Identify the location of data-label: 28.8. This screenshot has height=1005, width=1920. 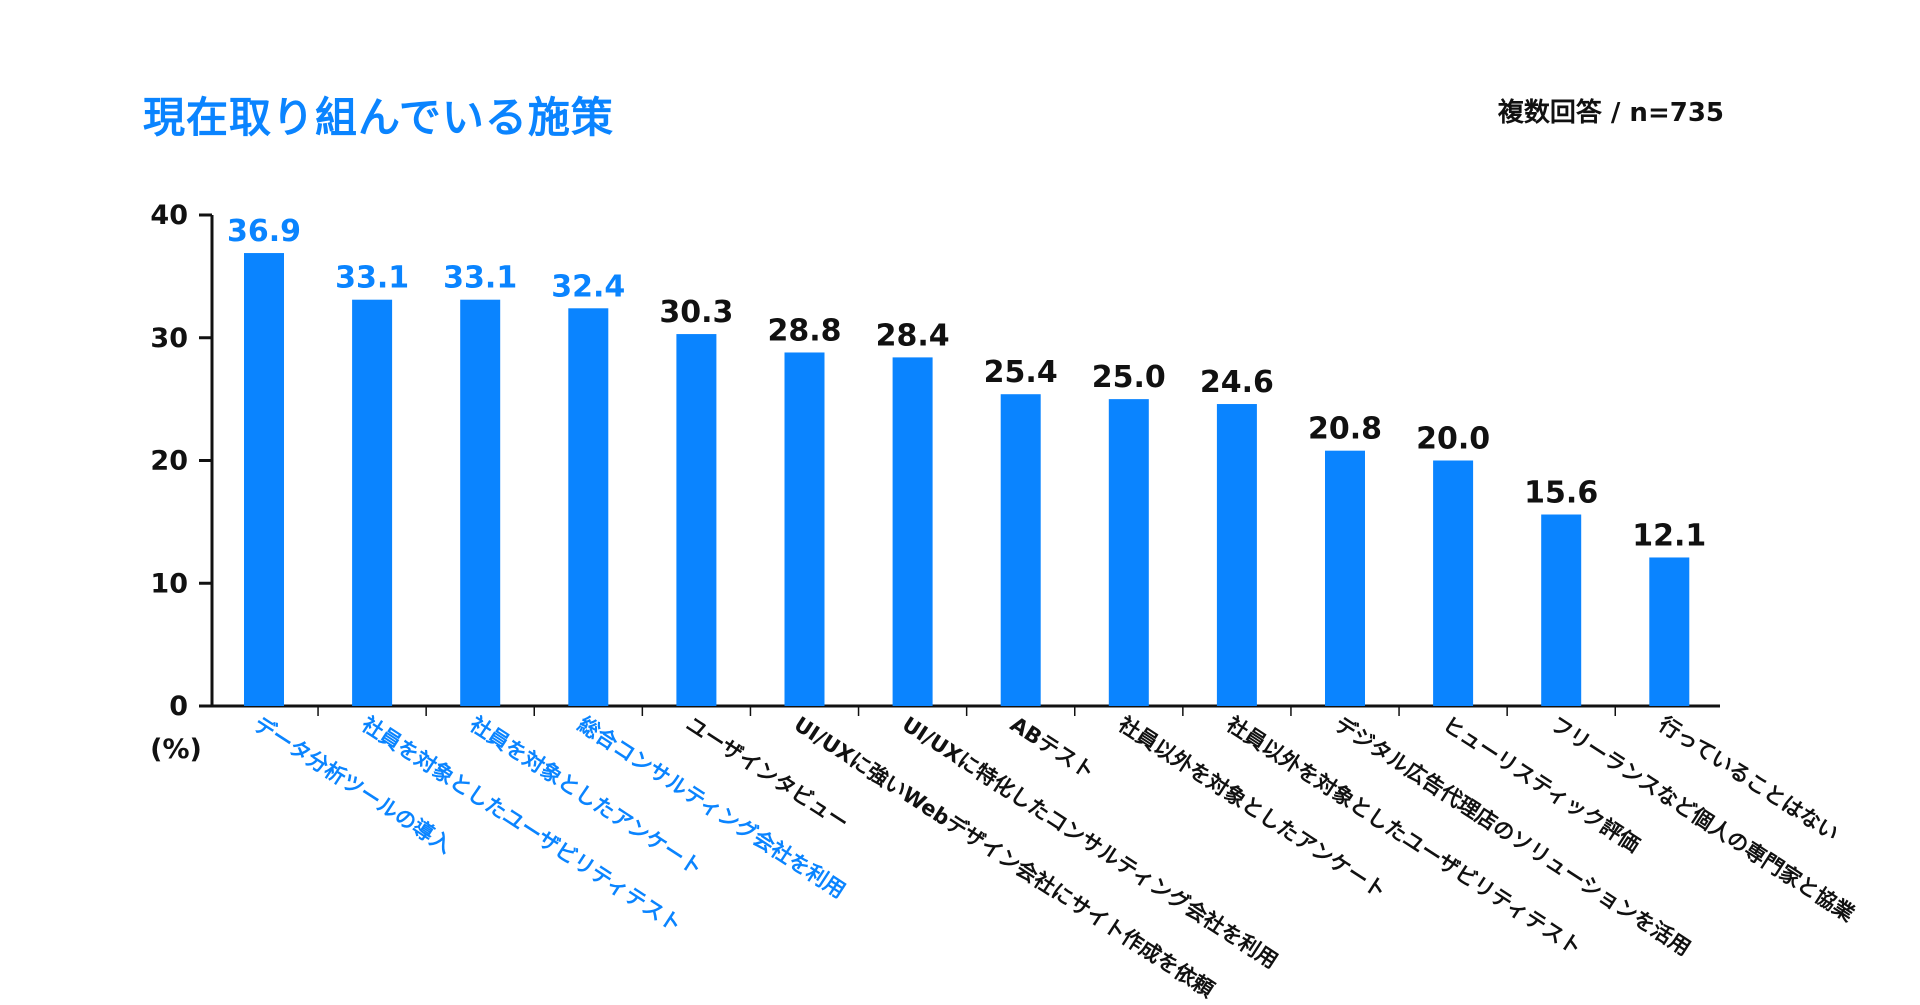
(804, 330).